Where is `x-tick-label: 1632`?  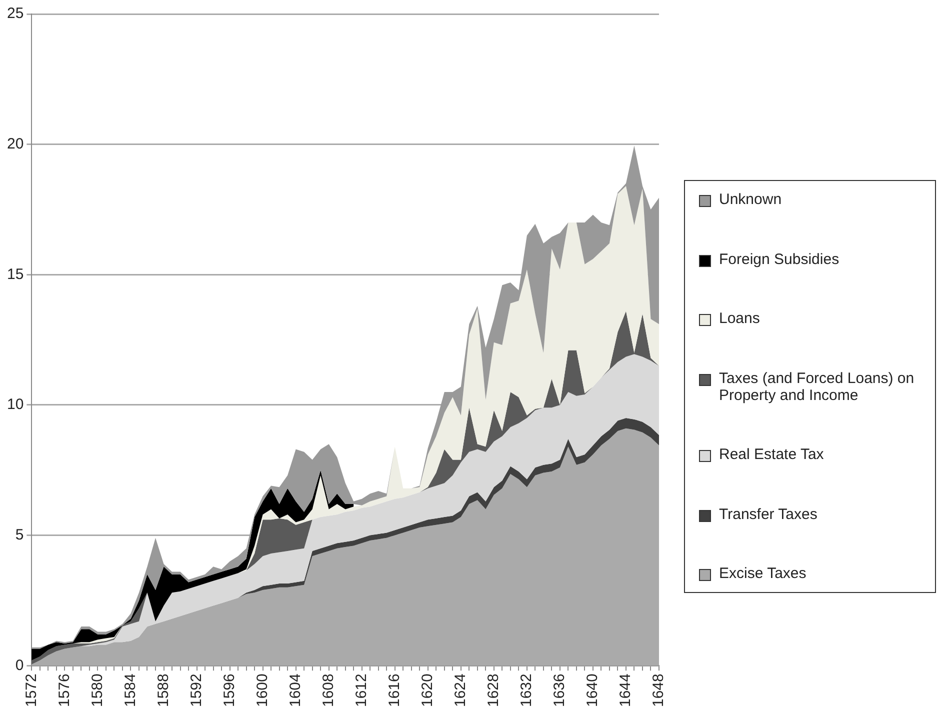
x-tick-label: 1632 is located at coordinates (527, 691).